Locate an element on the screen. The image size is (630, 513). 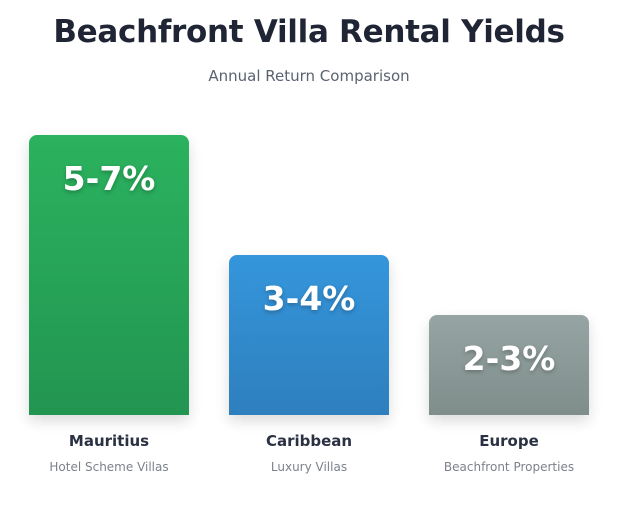
category-label: Europe is located at coordinates (509, 441).